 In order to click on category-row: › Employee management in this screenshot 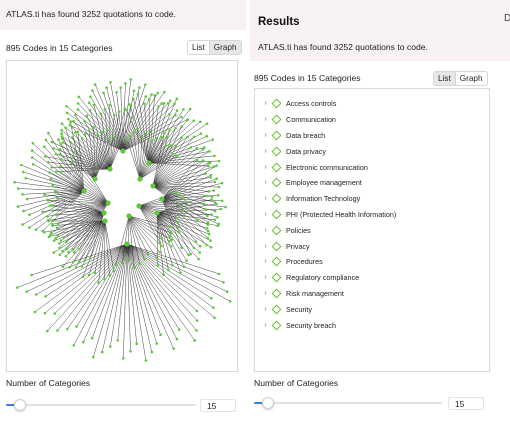, I will do `click(375, 183)`.